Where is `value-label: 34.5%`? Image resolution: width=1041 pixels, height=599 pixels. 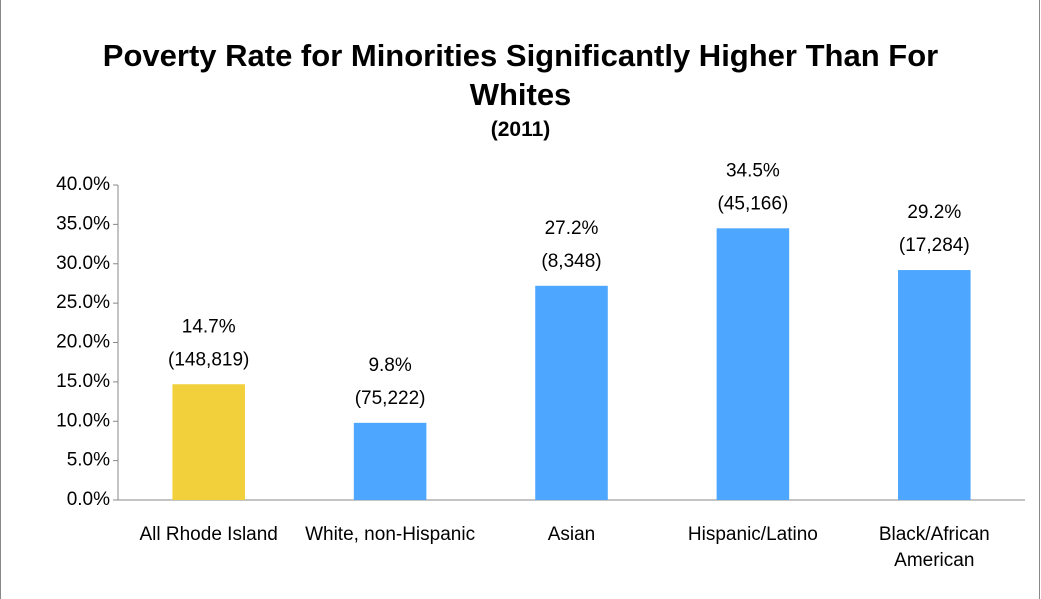 value-label: 34.5% is located at coordinates (753, 170).